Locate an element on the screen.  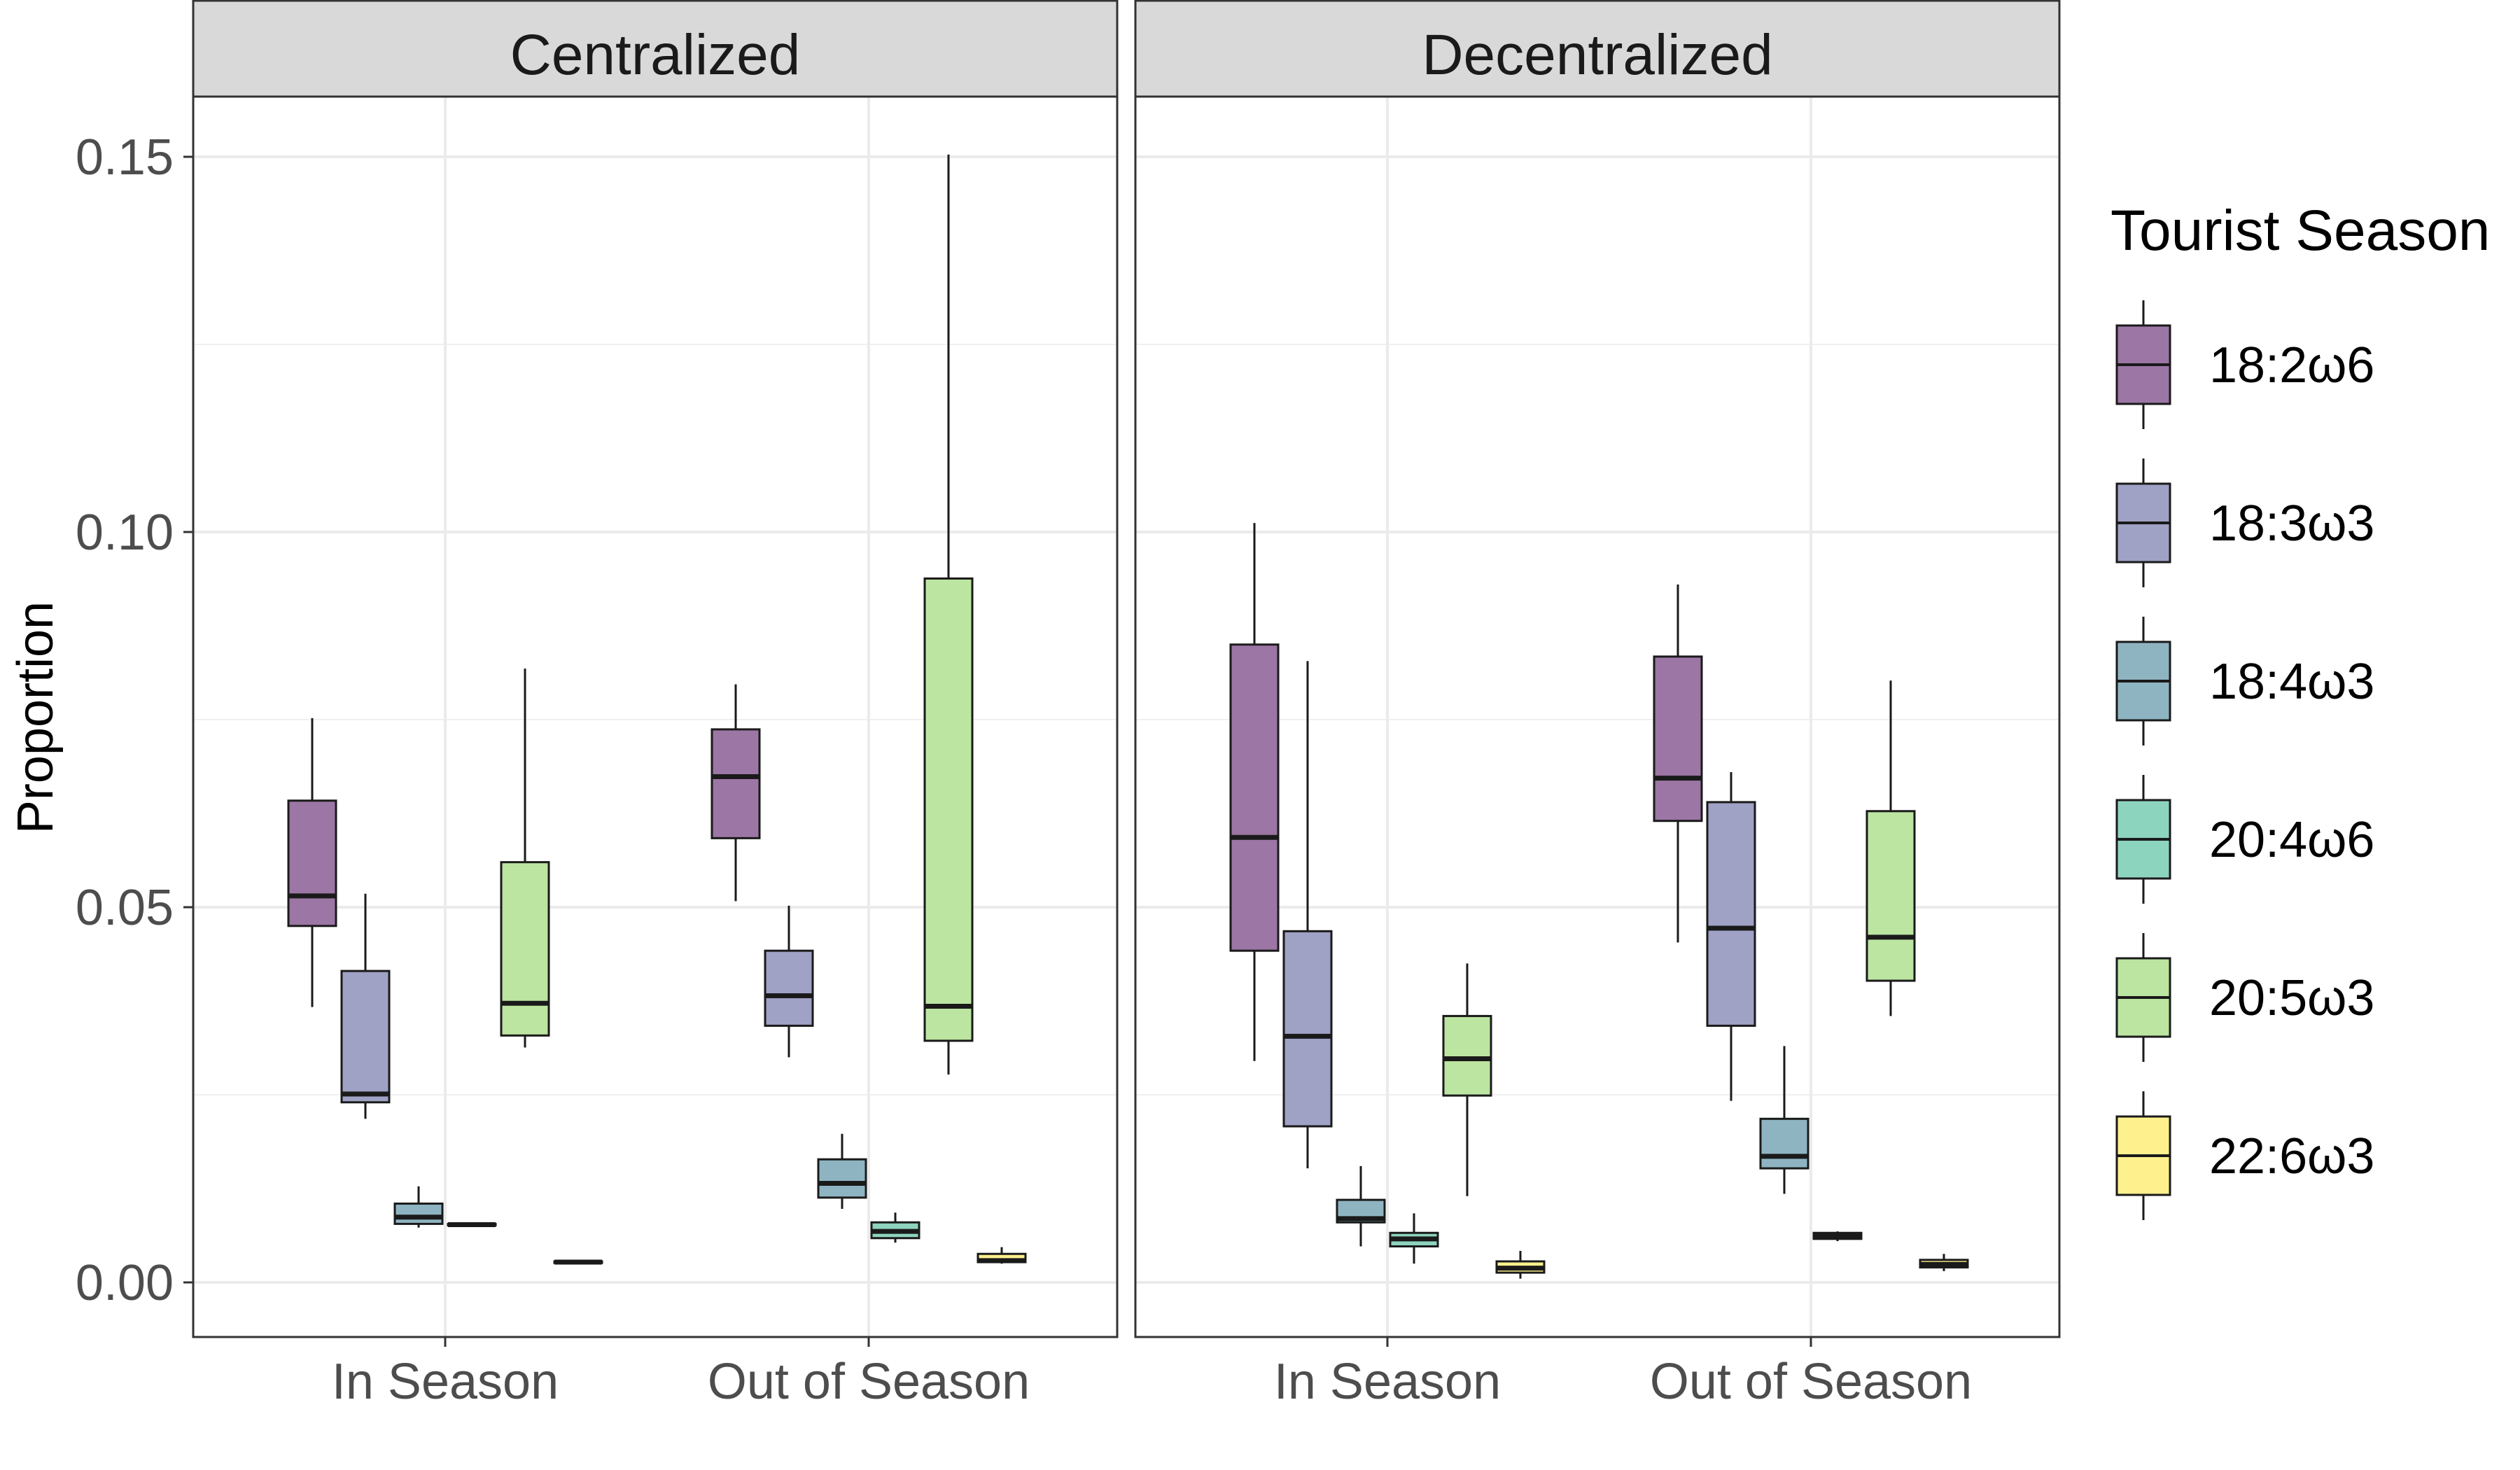
legend-item: 18:2ω6 is located at coordinates (2244, 364).